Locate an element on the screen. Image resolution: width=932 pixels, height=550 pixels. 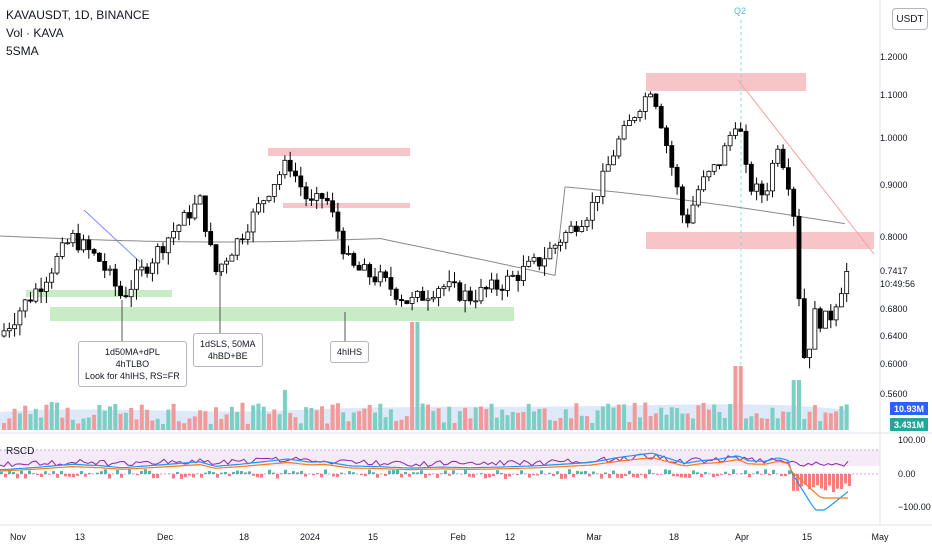
time-axis-label: 13 is located at coordinates (80, 537).